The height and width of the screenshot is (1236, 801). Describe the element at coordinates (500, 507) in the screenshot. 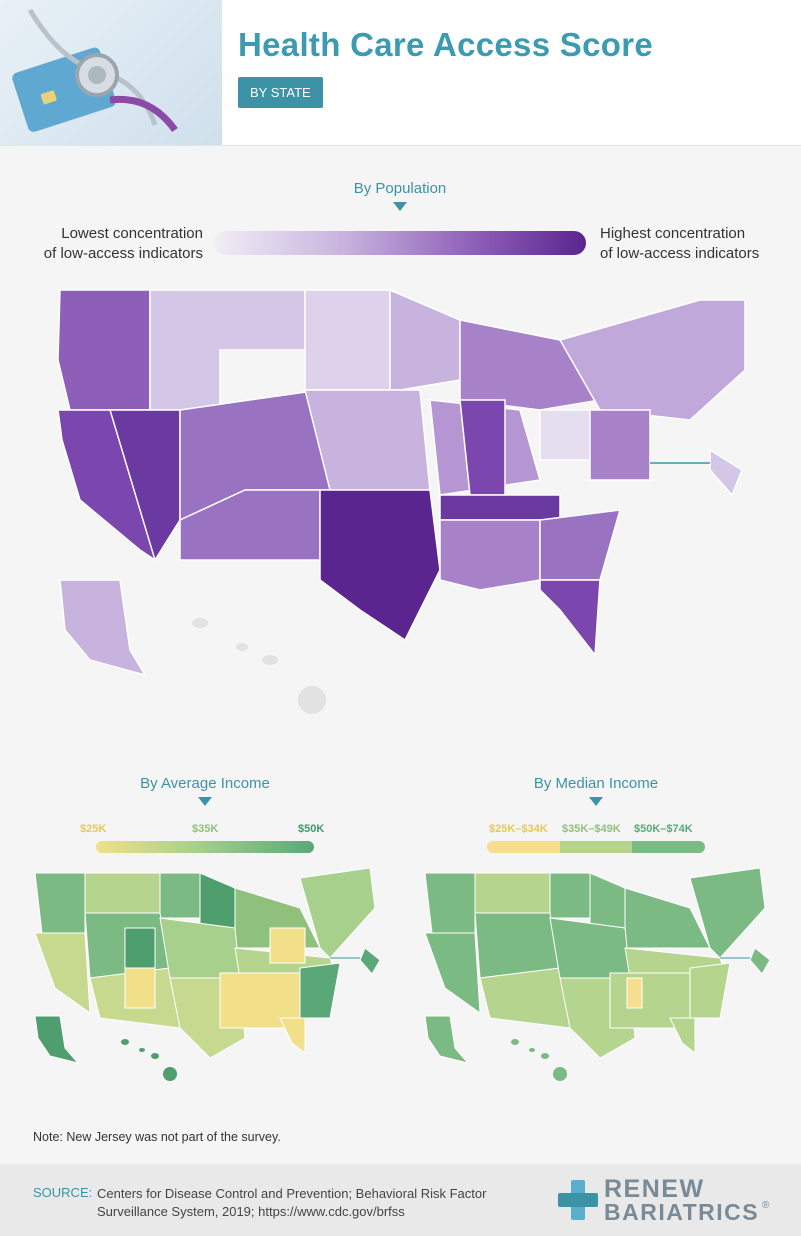

I see `state-region-tennessee` at that location.